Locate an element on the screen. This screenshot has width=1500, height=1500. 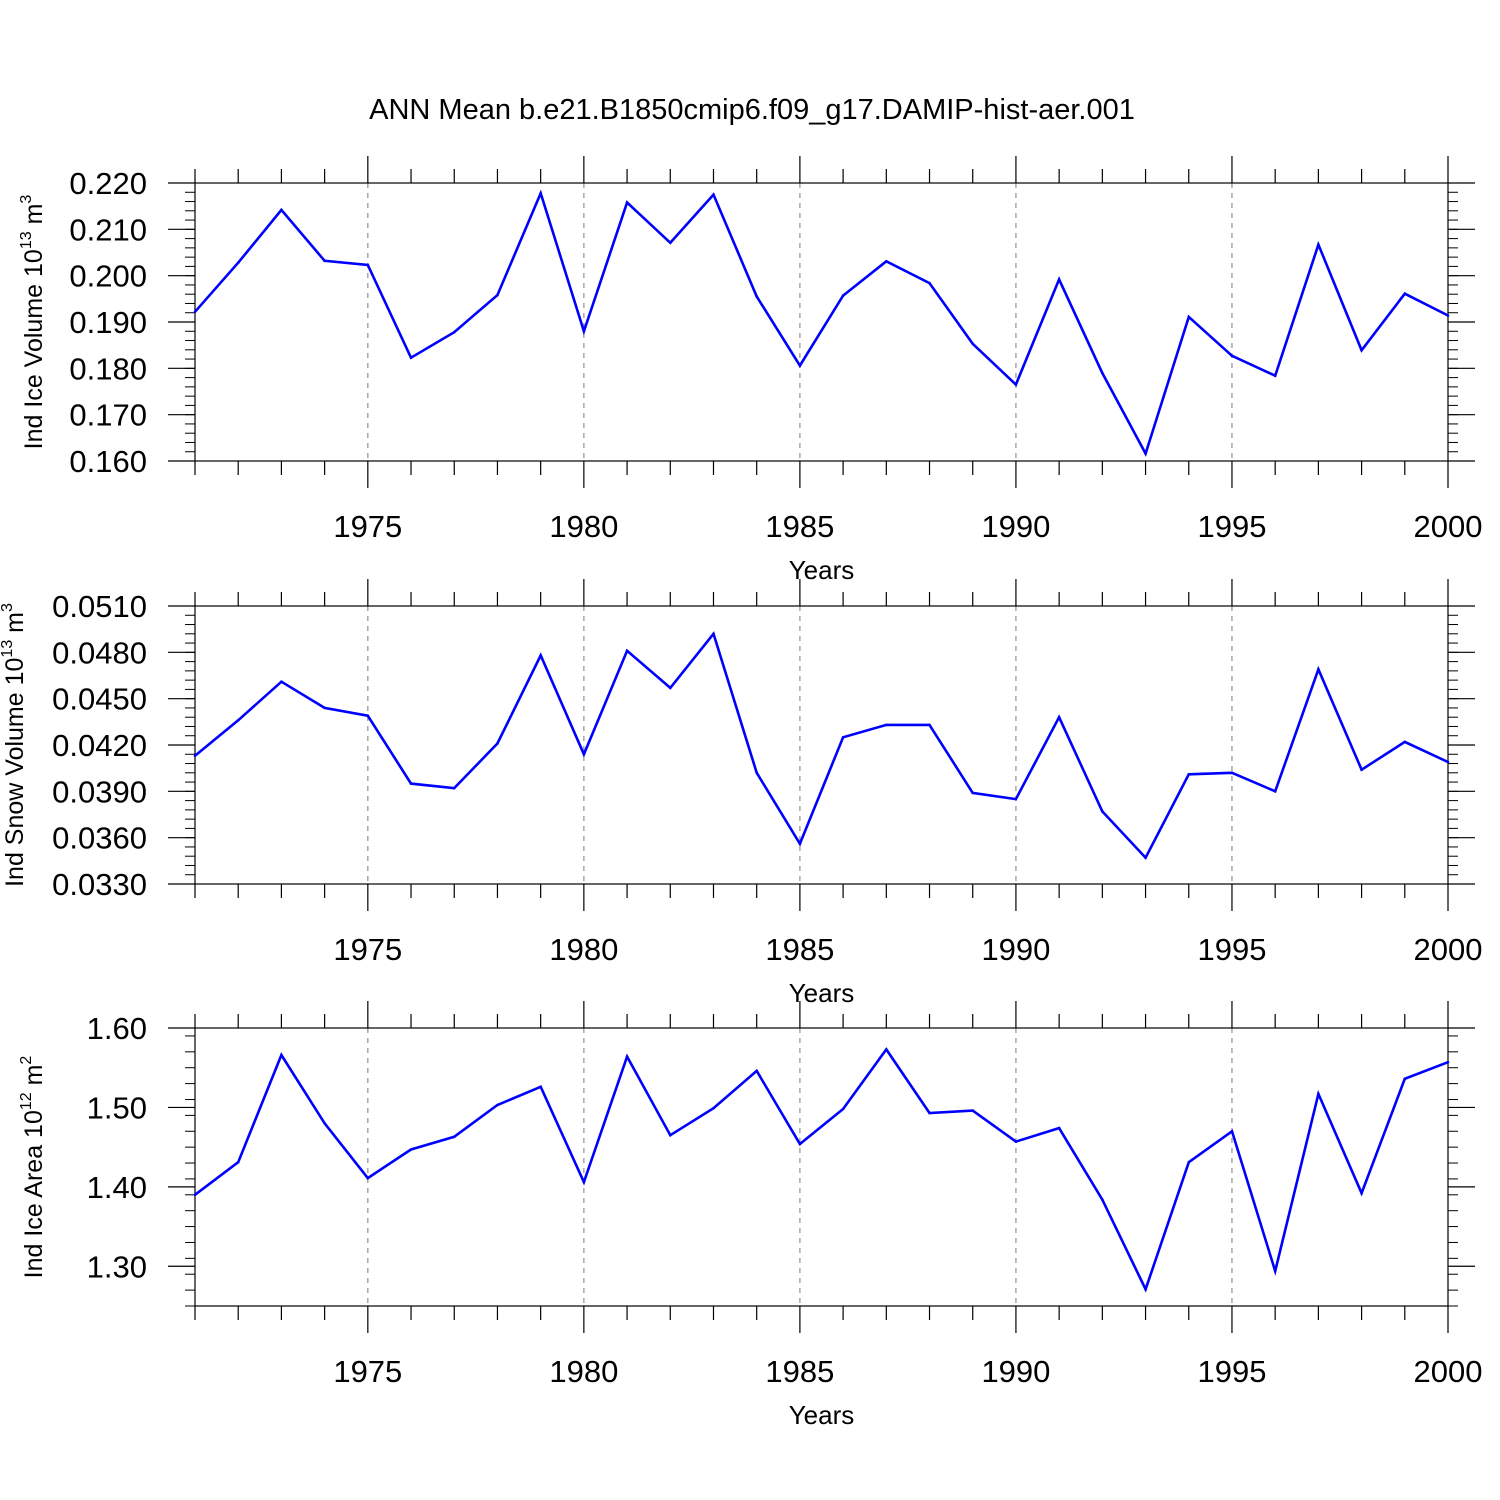
y-tick-label: 0.0480 is located at coordinates (99, 652).